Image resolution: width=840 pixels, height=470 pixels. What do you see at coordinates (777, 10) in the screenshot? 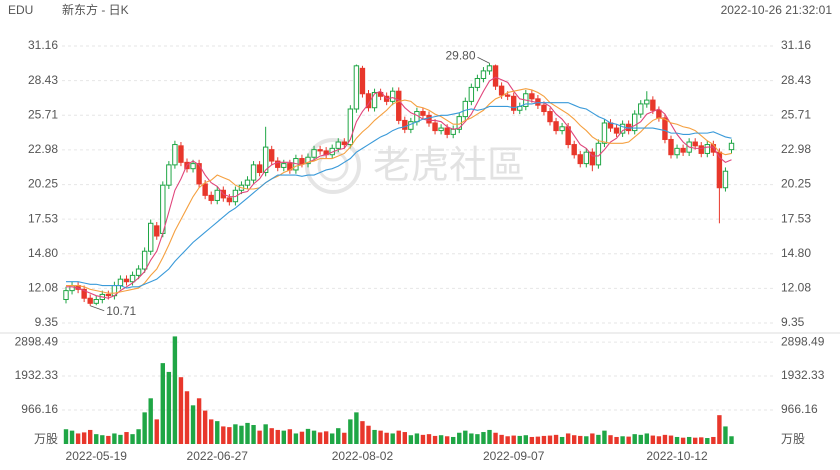
I see `timestamp: 2022-10-26 21:32:01` at bounding box center [777, 10].